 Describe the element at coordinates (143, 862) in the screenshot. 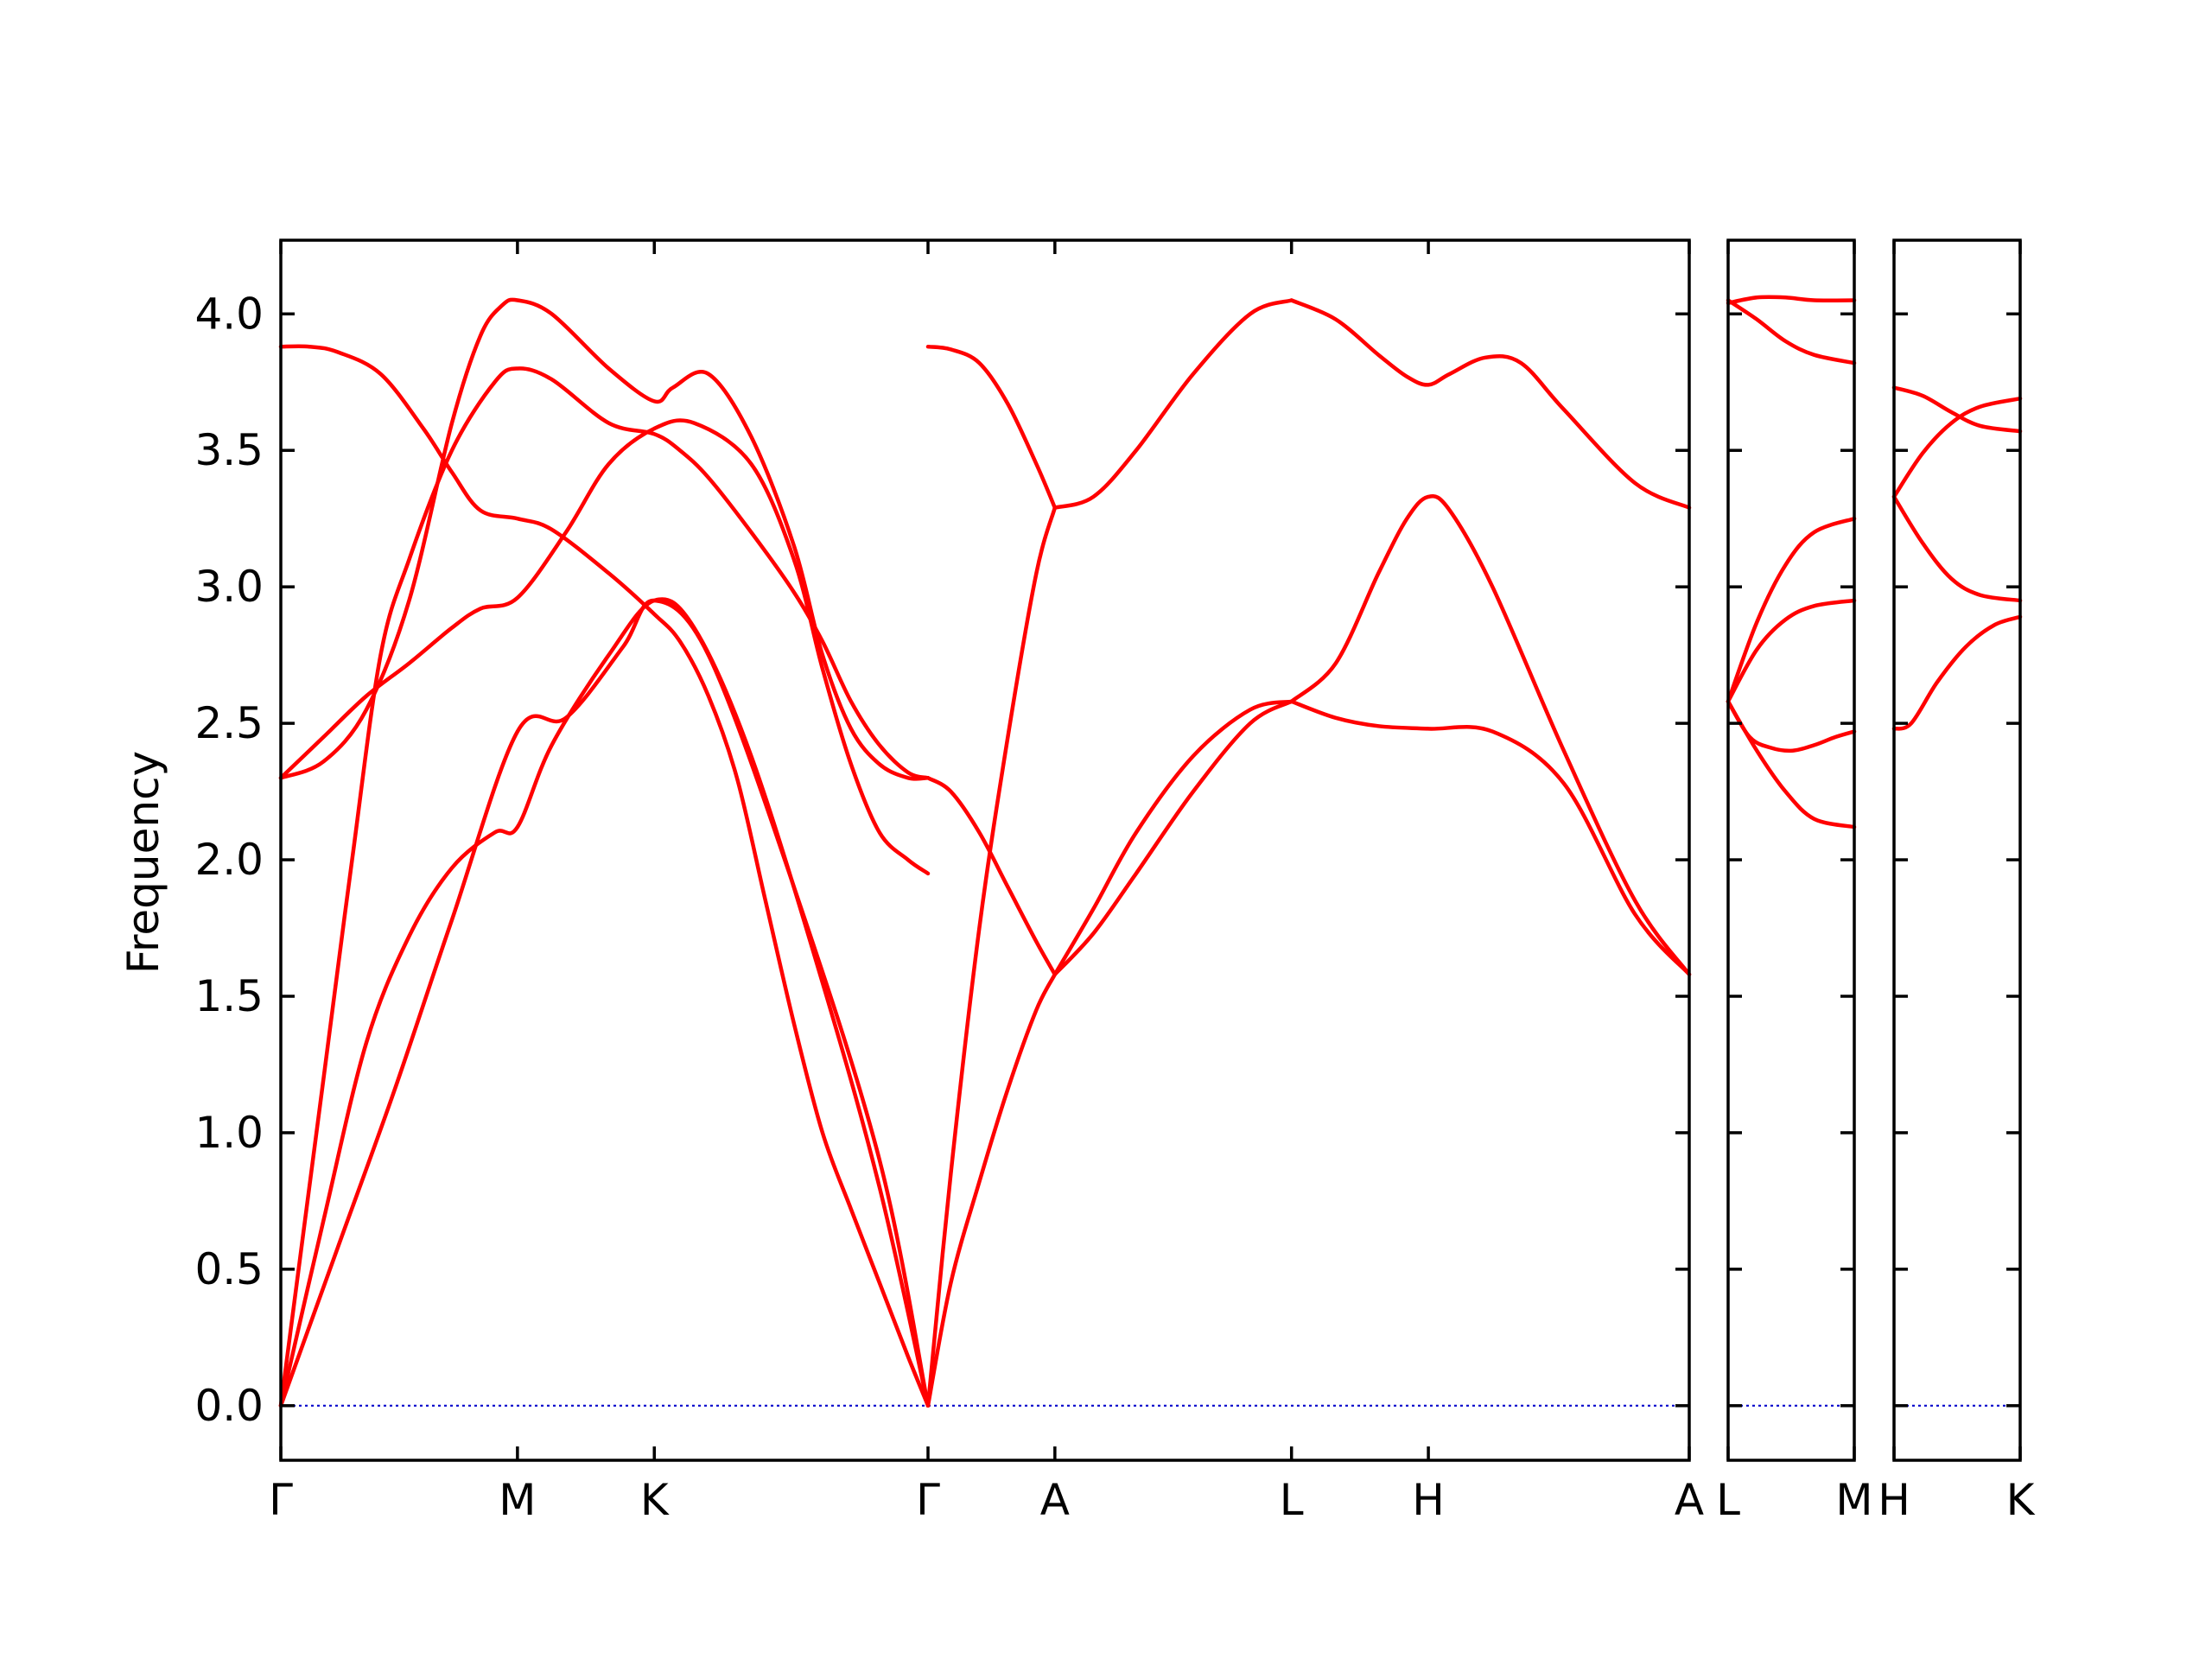

I see `y-axis-label: Frequency` at that location.